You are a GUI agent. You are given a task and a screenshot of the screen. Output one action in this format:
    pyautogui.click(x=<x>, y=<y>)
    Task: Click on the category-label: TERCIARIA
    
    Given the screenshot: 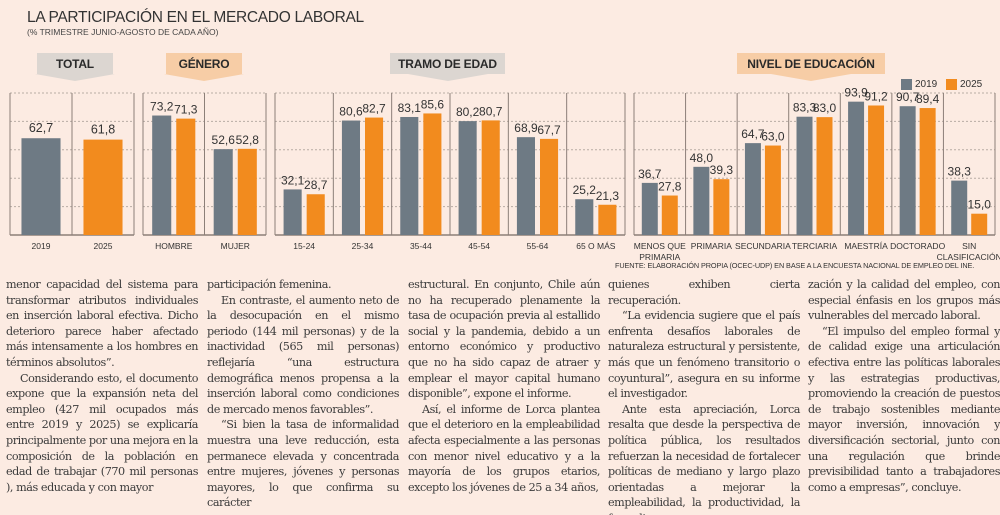 What is the action you would take?
    pyautogui.click(x=815, y=246)
    